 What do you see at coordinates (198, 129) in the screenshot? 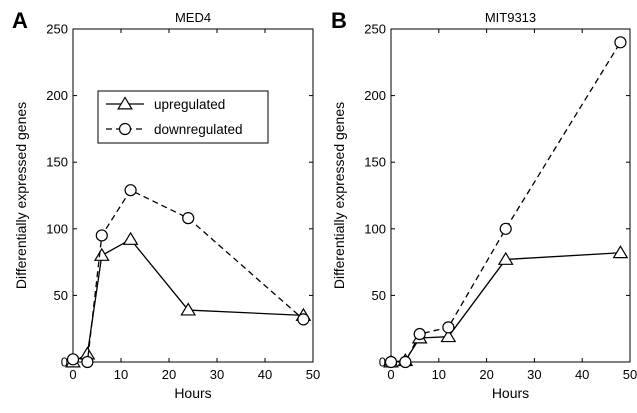
I see `legend-label: downregulated` at bounding box center [198, 129].